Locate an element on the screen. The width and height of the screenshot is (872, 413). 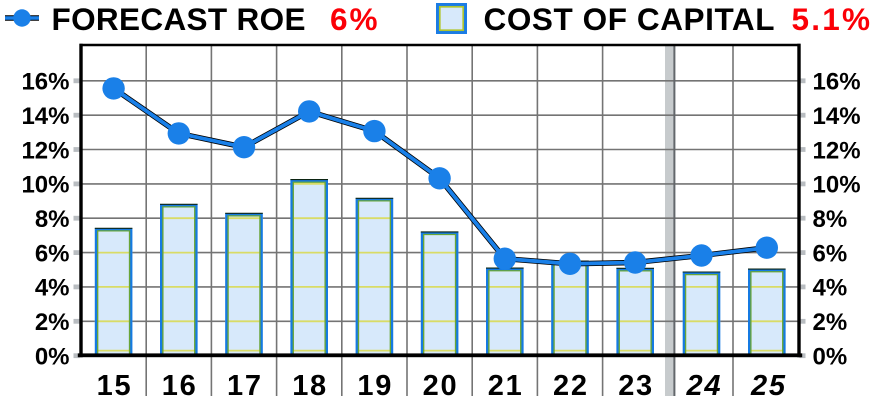
svg-text: 5.1% is located at coordinates (831, 19).